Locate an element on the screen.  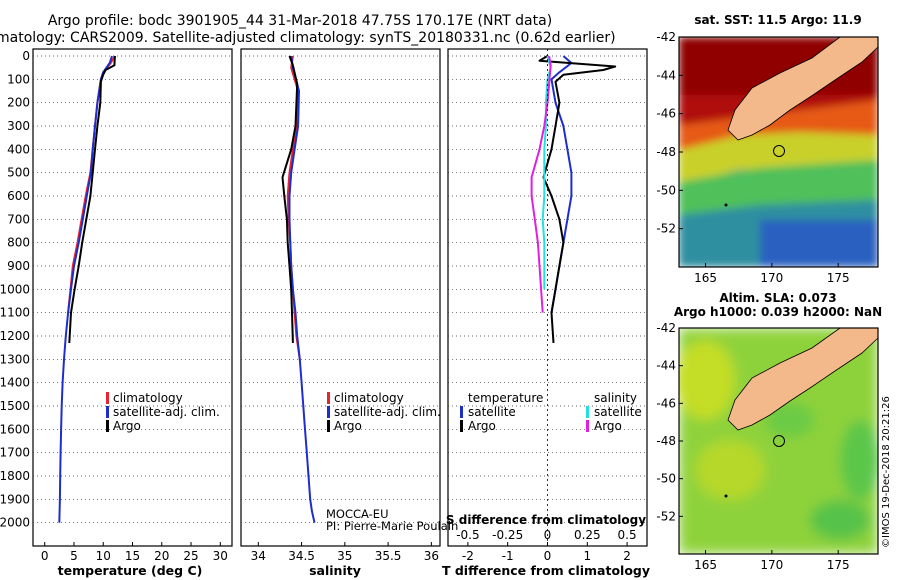
legend-title-salinity: salinity is located at coordinates (615, 398).